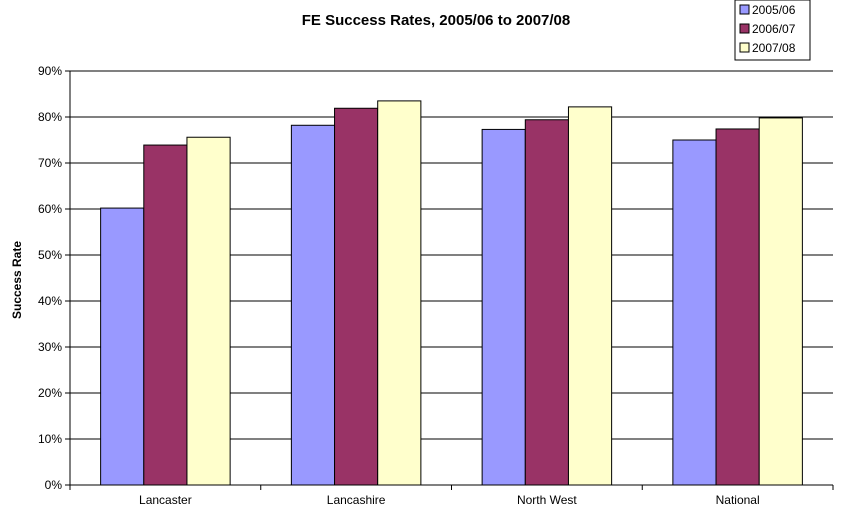 The width and height of the screenshot is (847, 513). I want to click on y-tick-label: 90%, so click(50, 71).